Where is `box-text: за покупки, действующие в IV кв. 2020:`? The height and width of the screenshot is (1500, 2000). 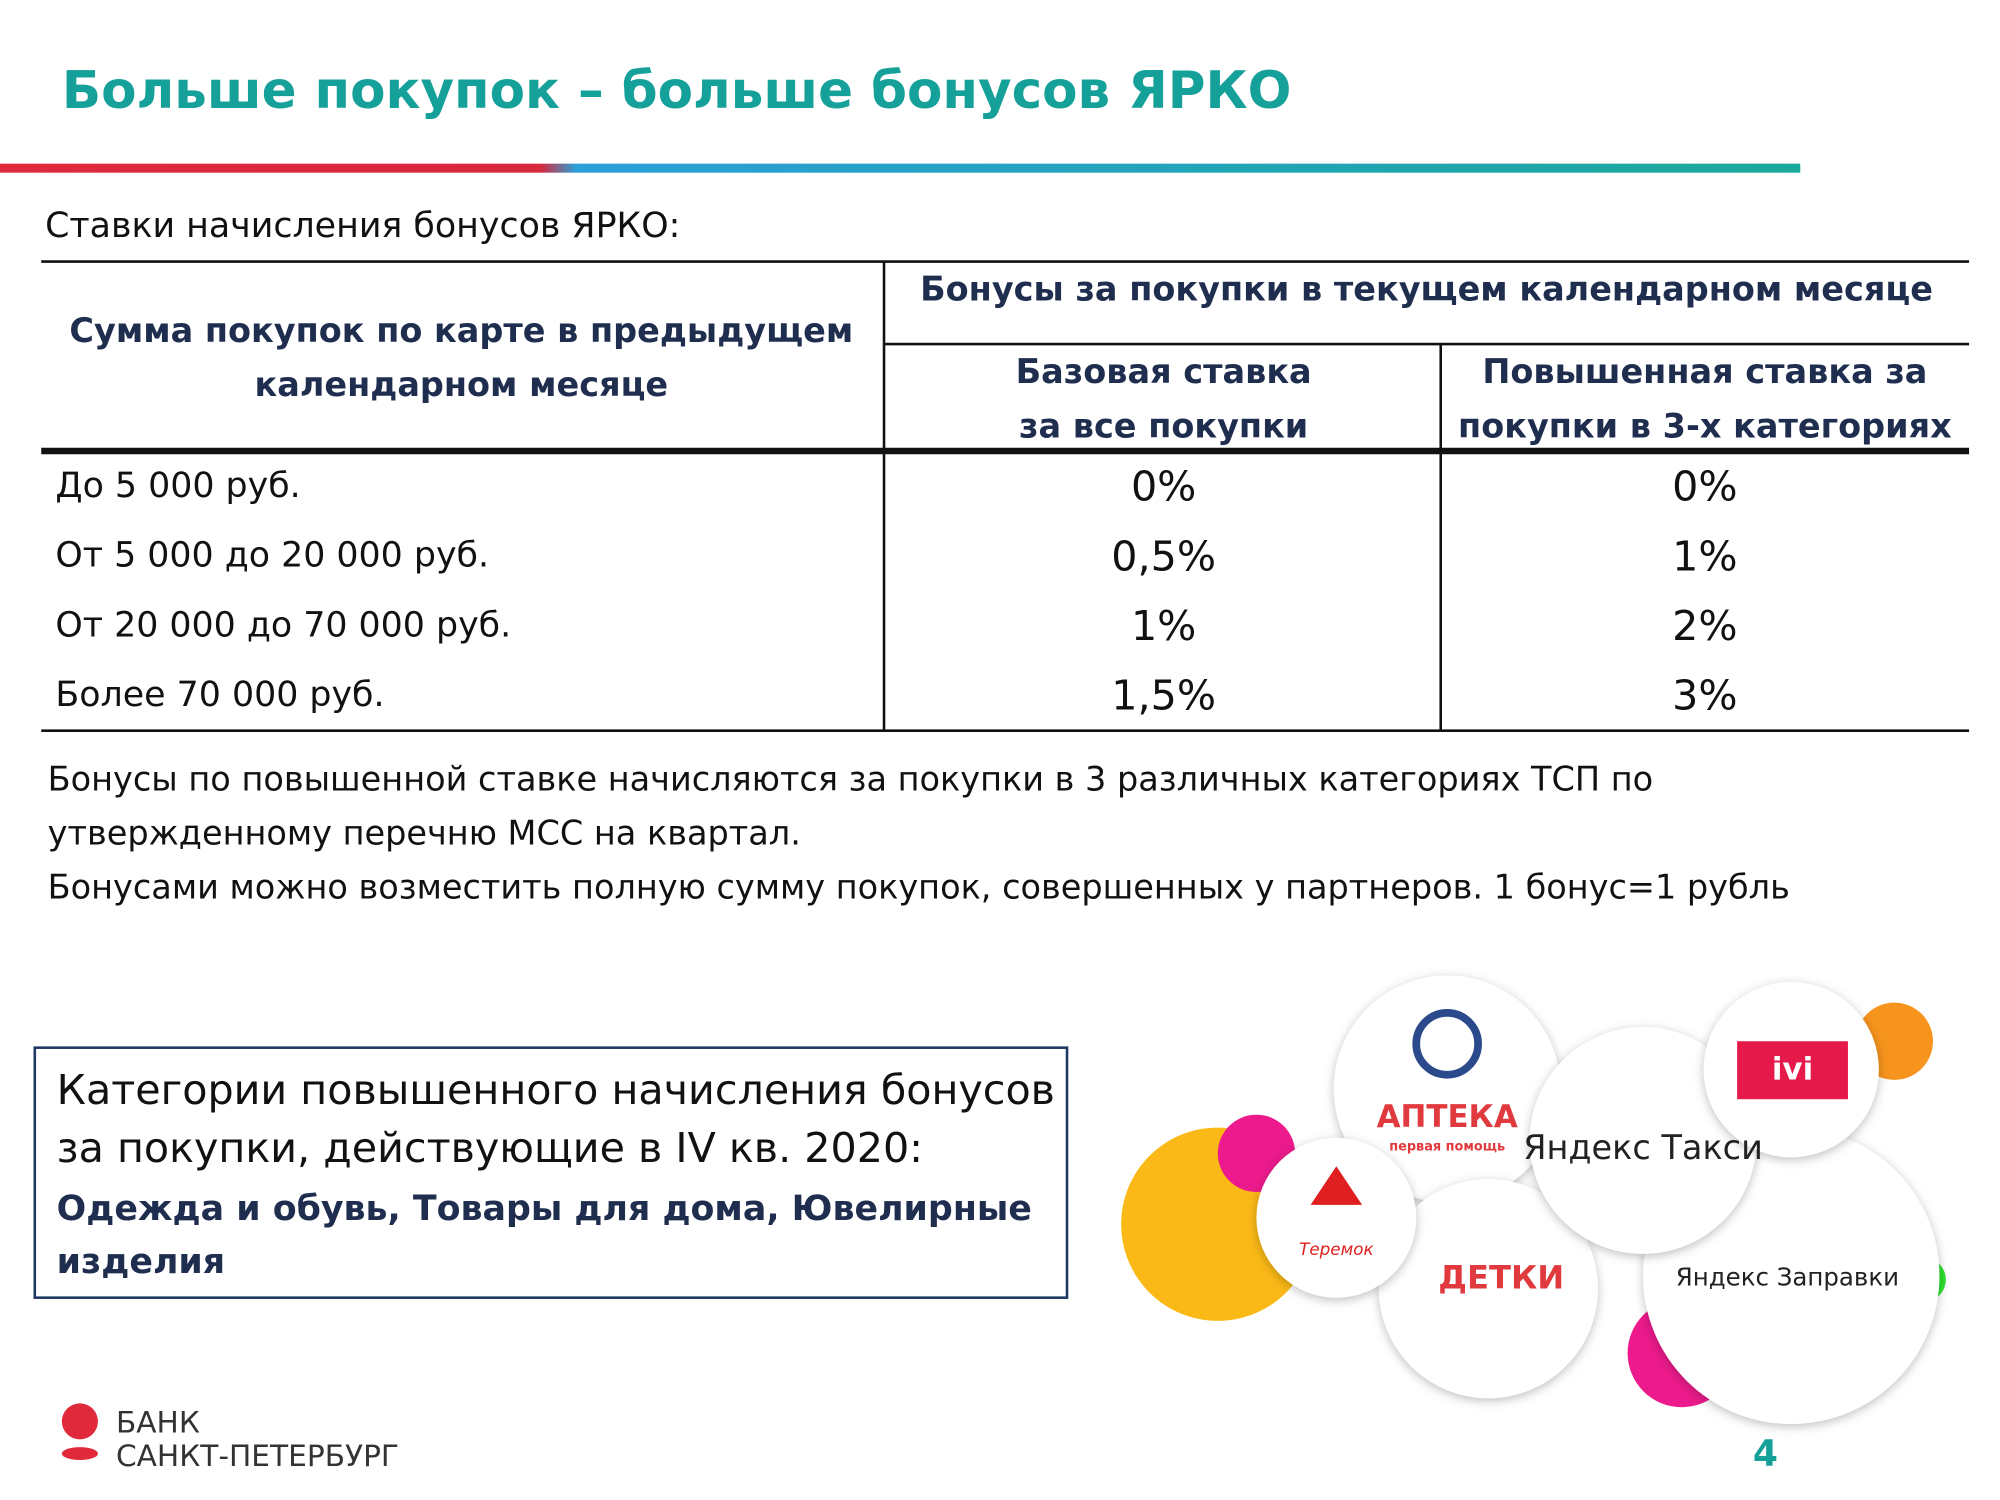 box-text: за покупки, действующие в IV кв. 2020: is located at coordinates (490, 1148).